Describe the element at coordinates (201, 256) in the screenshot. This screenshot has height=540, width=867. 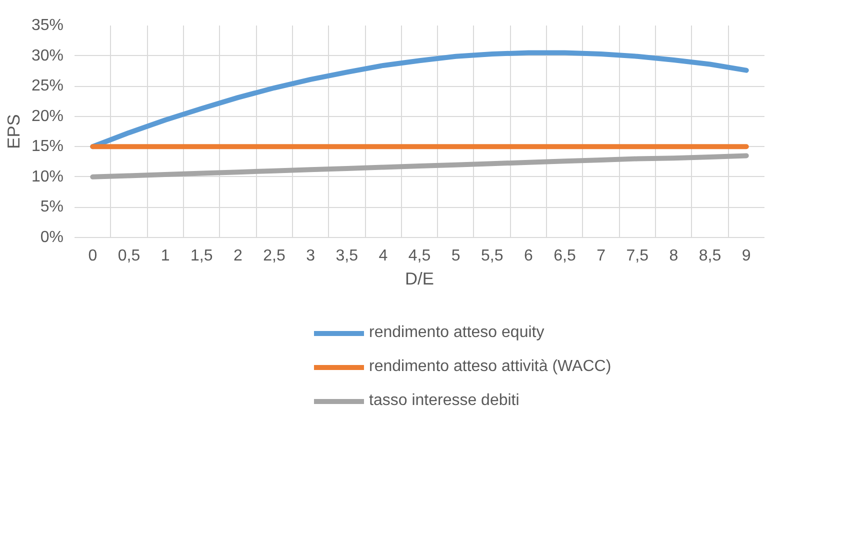
I see `x-tick-label: 1,5` at that location.